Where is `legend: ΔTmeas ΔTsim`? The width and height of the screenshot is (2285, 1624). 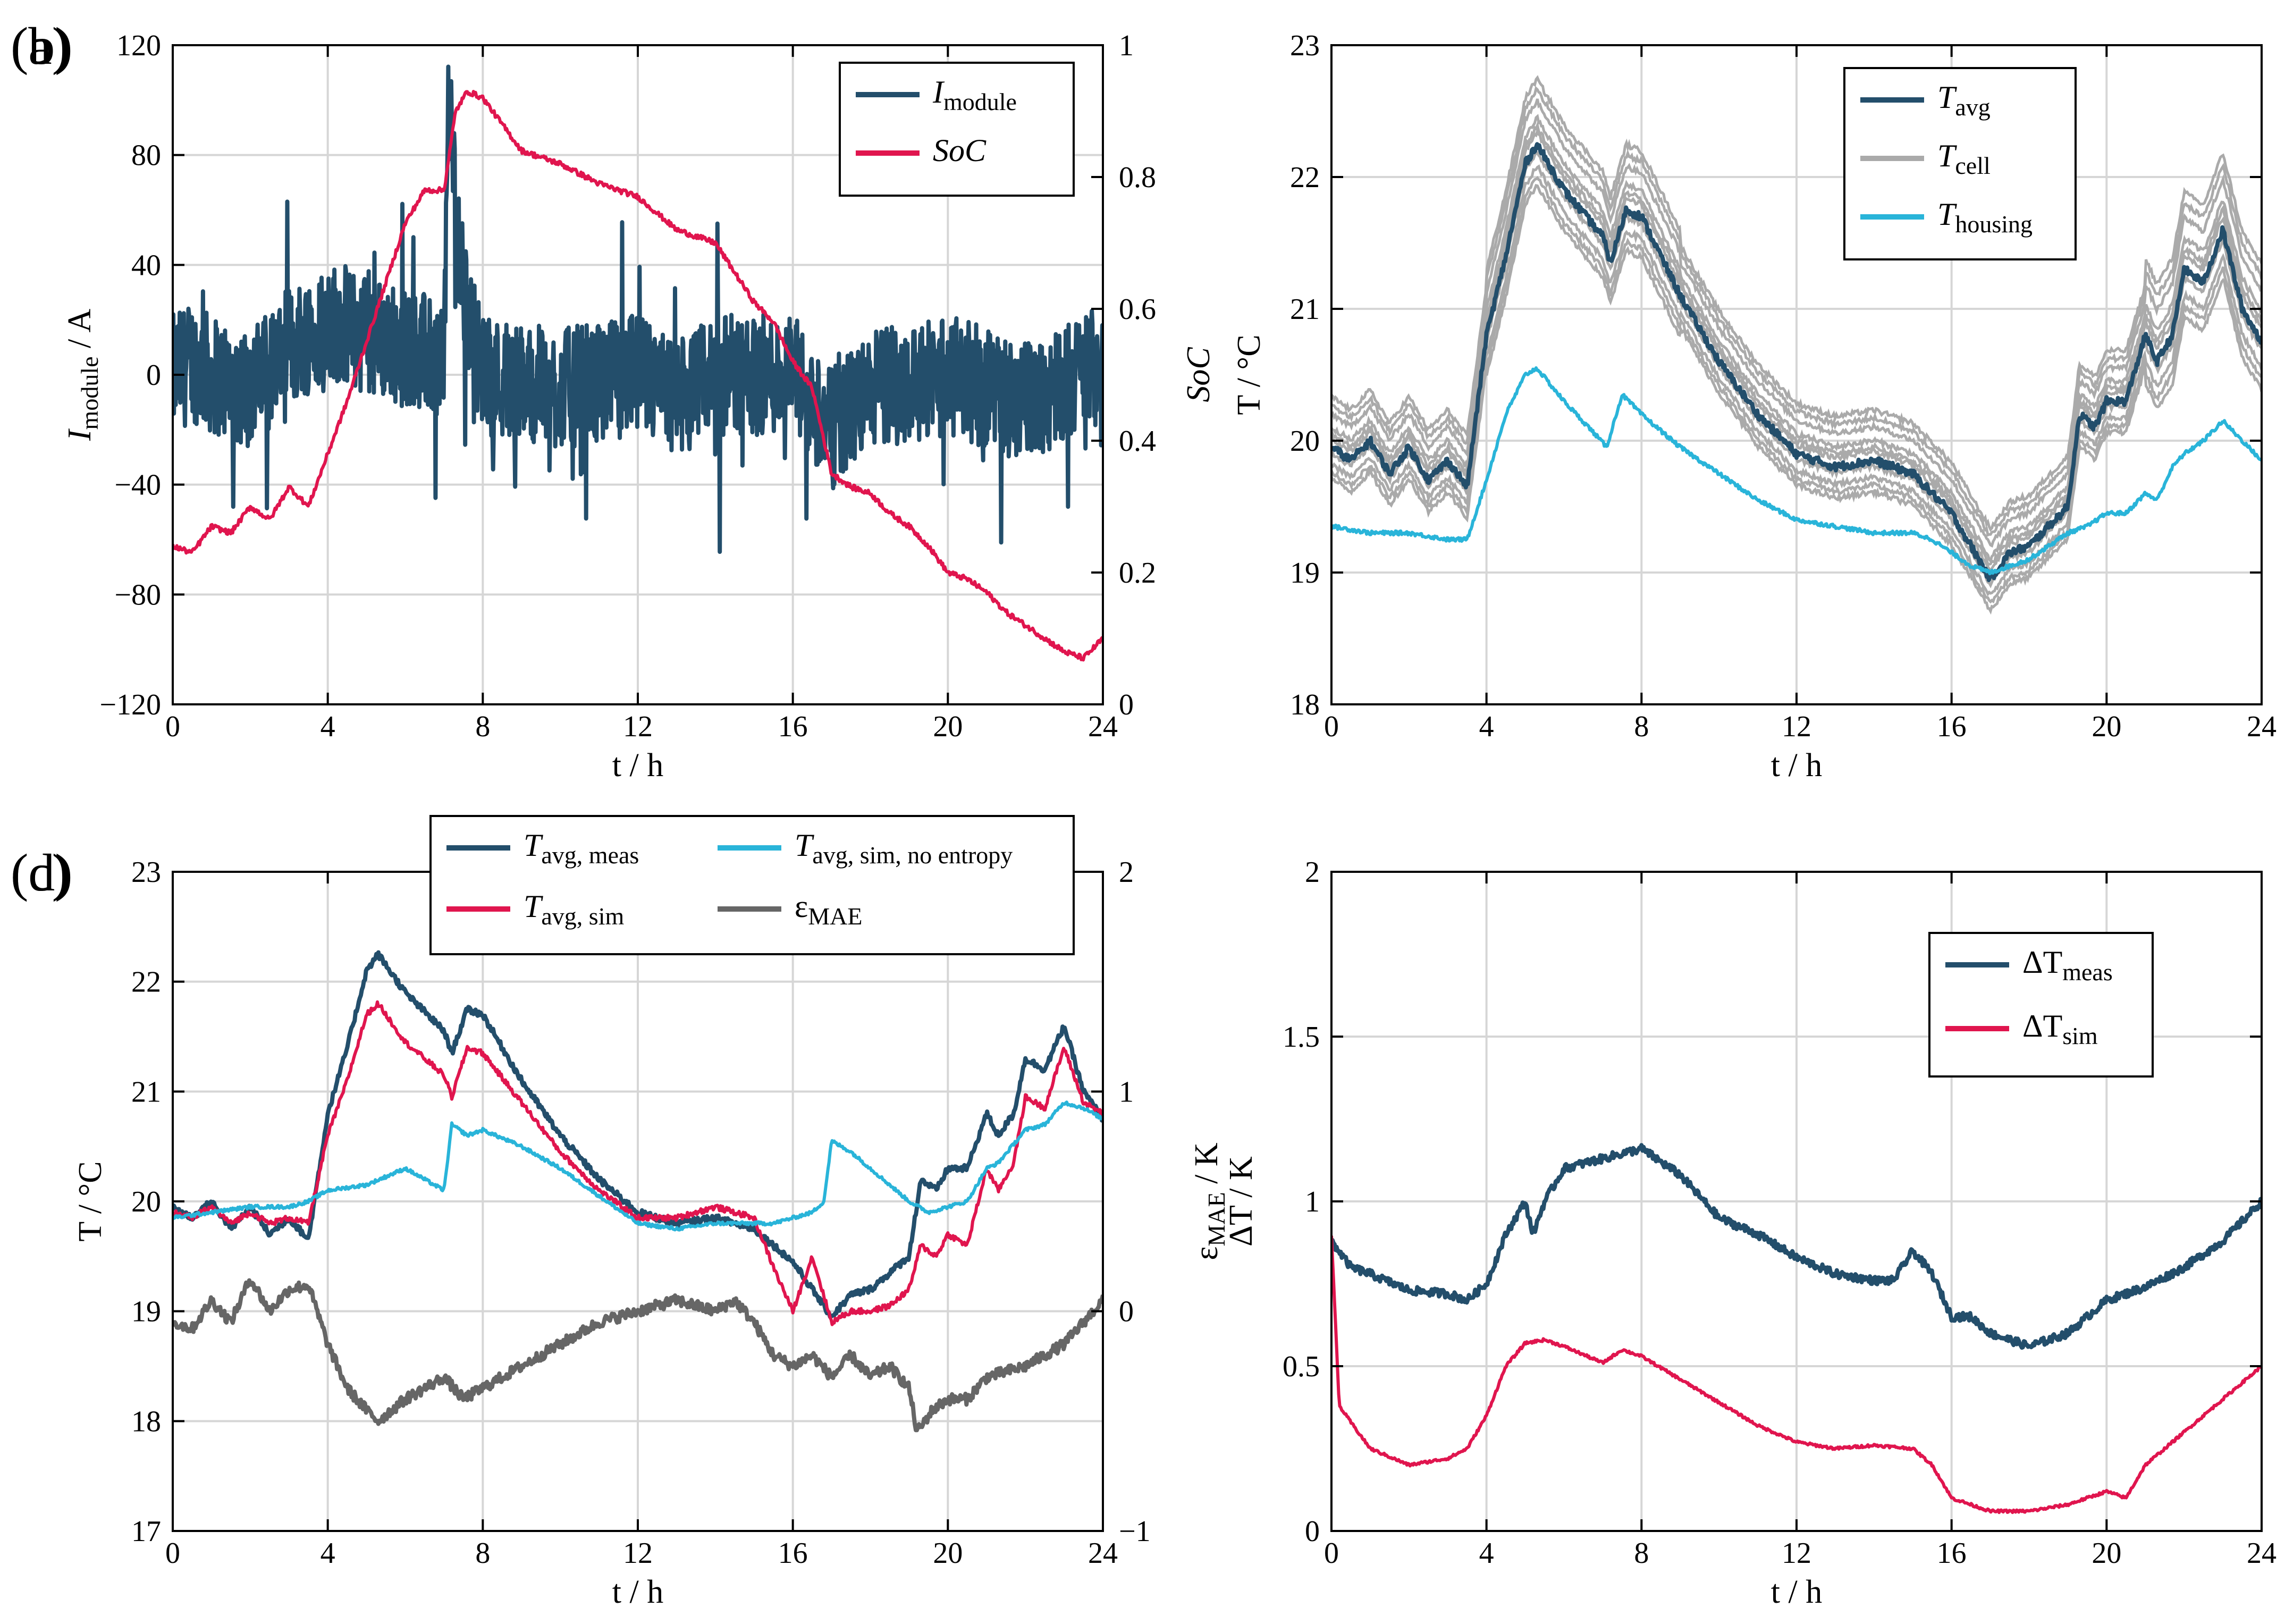 legend: ΔTmeas ΔTsim is located at coordinates (2041, 1005).